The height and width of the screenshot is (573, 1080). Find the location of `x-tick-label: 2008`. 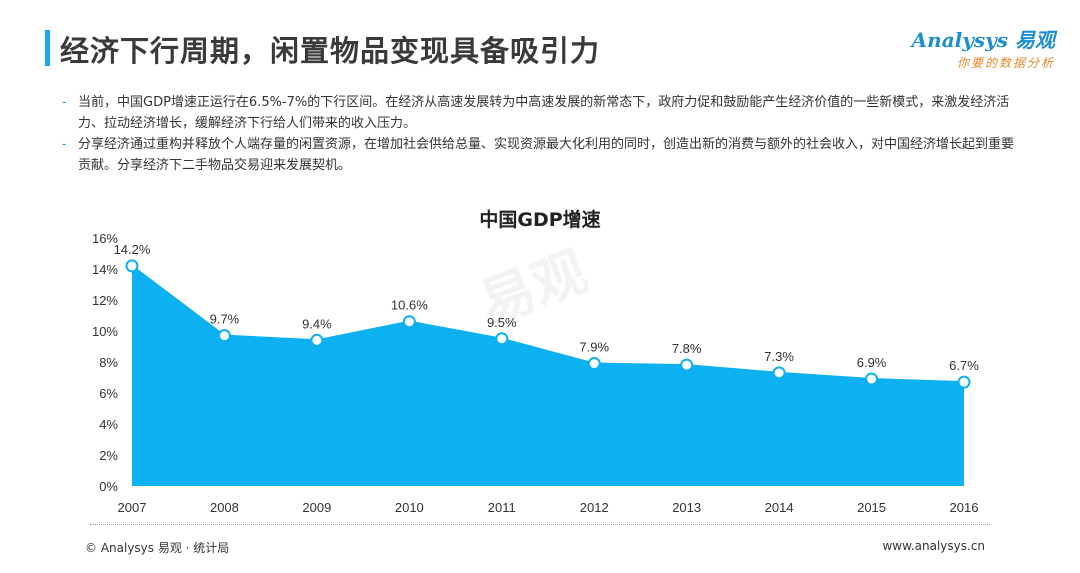

x-tick-label: 2008 is located at coordinates (224, 507).